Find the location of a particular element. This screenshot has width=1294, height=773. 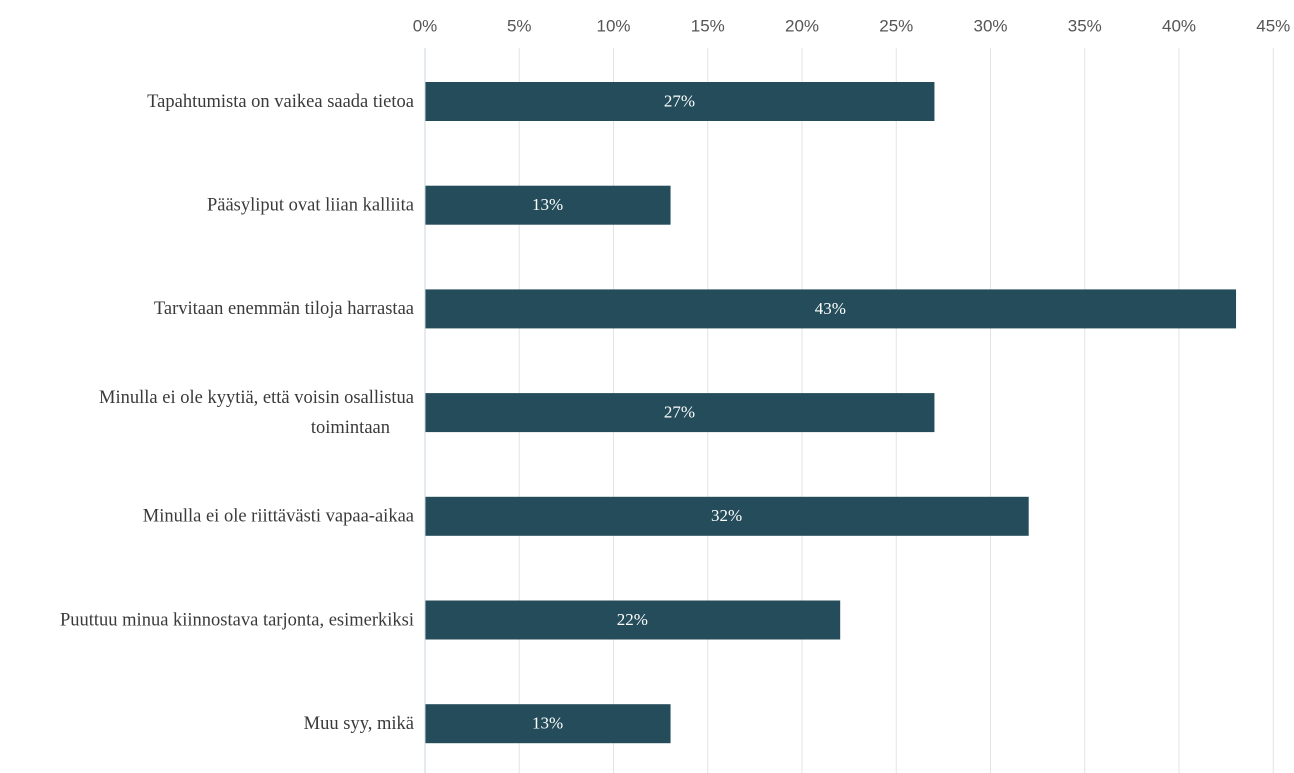

bar-value-label: 43% is located at coordinates (830, 308).